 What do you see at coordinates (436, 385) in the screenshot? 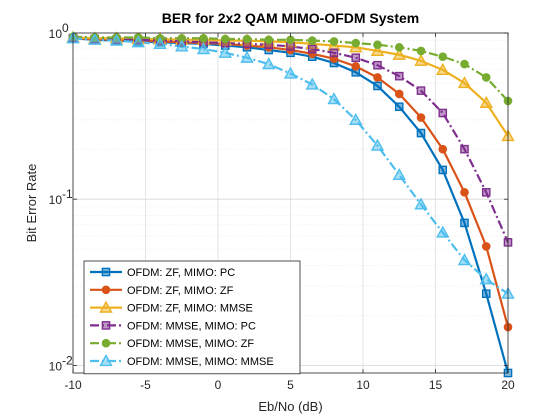
I see `x-tick-label: 15` at bounding box center [436, 385].